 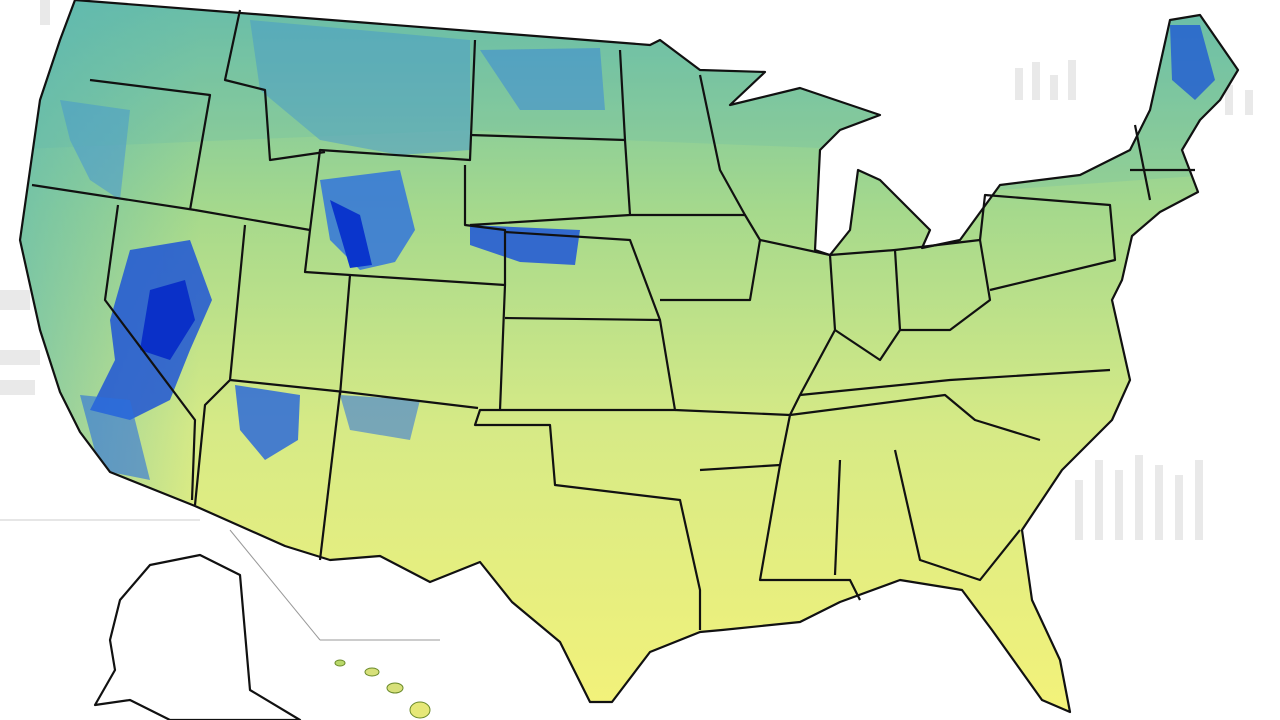 What do you see at coordinates (382, 689) in the screenshot?
I see `hawaii` at bounding box center [382, 689].